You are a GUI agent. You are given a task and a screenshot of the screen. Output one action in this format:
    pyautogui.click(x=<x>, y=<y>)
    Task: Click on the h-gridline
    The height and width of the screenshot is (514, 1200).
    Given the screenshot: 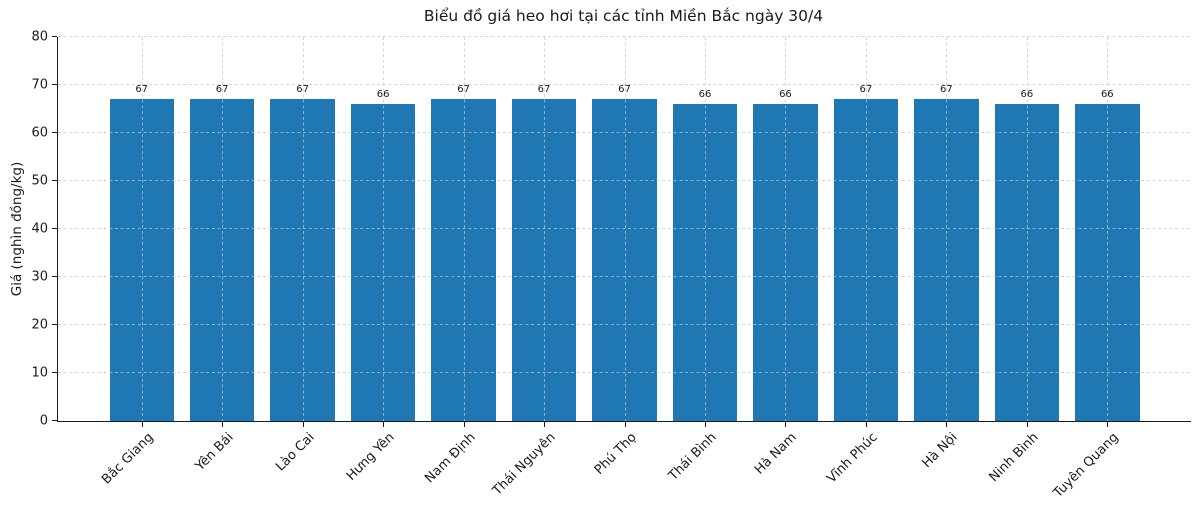 What is the action you would take?
    pyautogui.click(x=624, y=36)
    